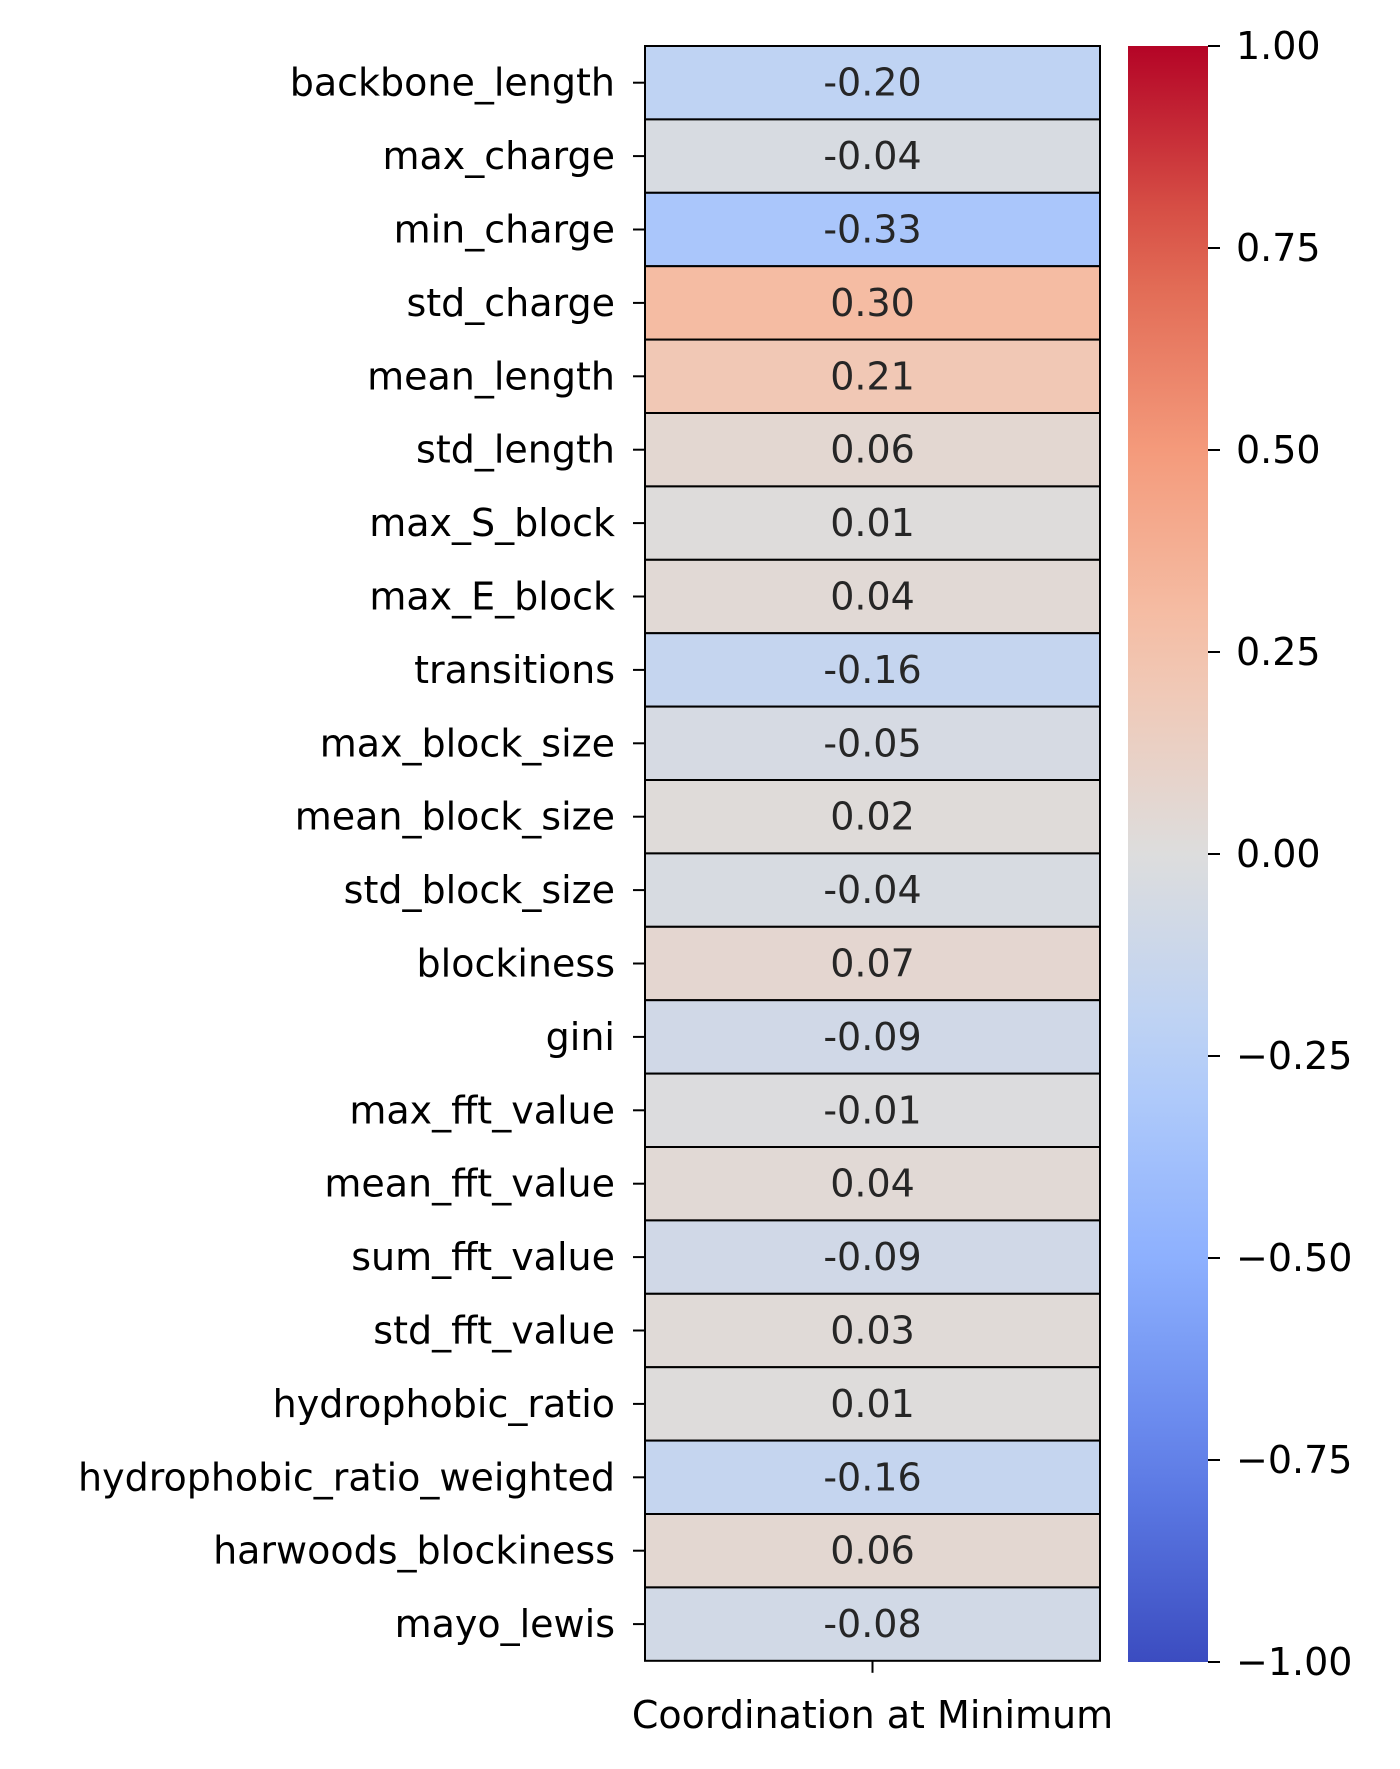  What do you see at coordinates (492, 597) in the screenshot?
I see `row-label-max-e-block: max_E_block` at bounding box center [492, 597].